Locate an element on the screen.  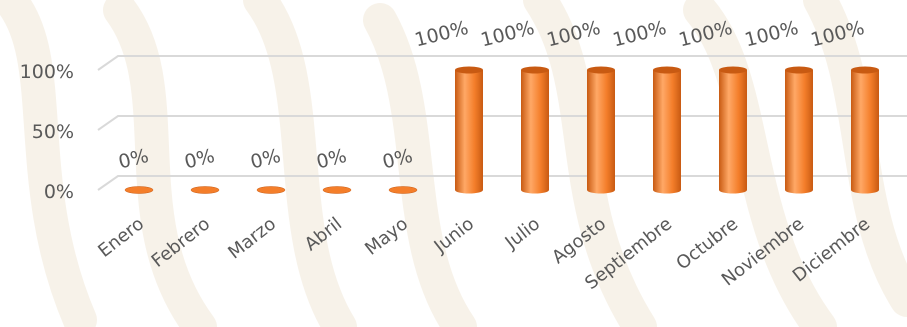
x-tick-label: Mayo is located at coordinates (386, 236).